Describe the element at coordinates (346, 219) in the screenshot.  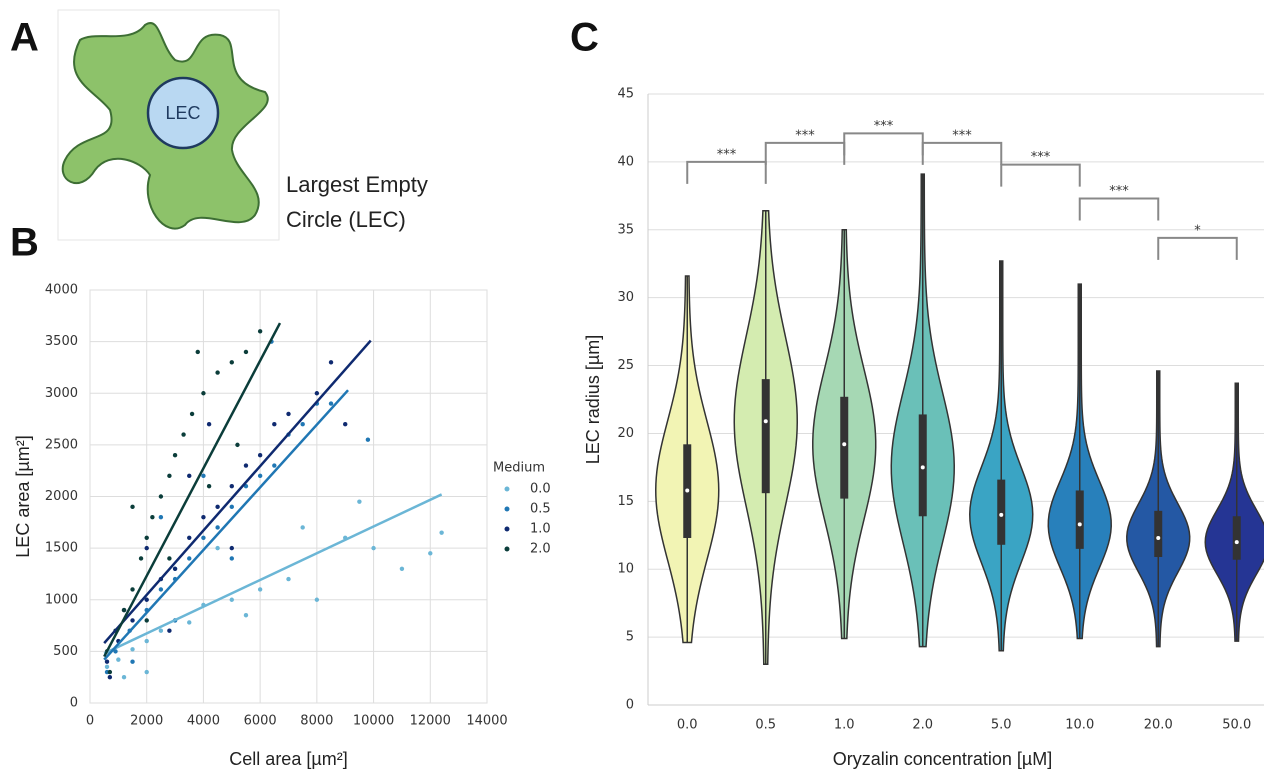
I see `caption: Circle (LEC)` at that location.